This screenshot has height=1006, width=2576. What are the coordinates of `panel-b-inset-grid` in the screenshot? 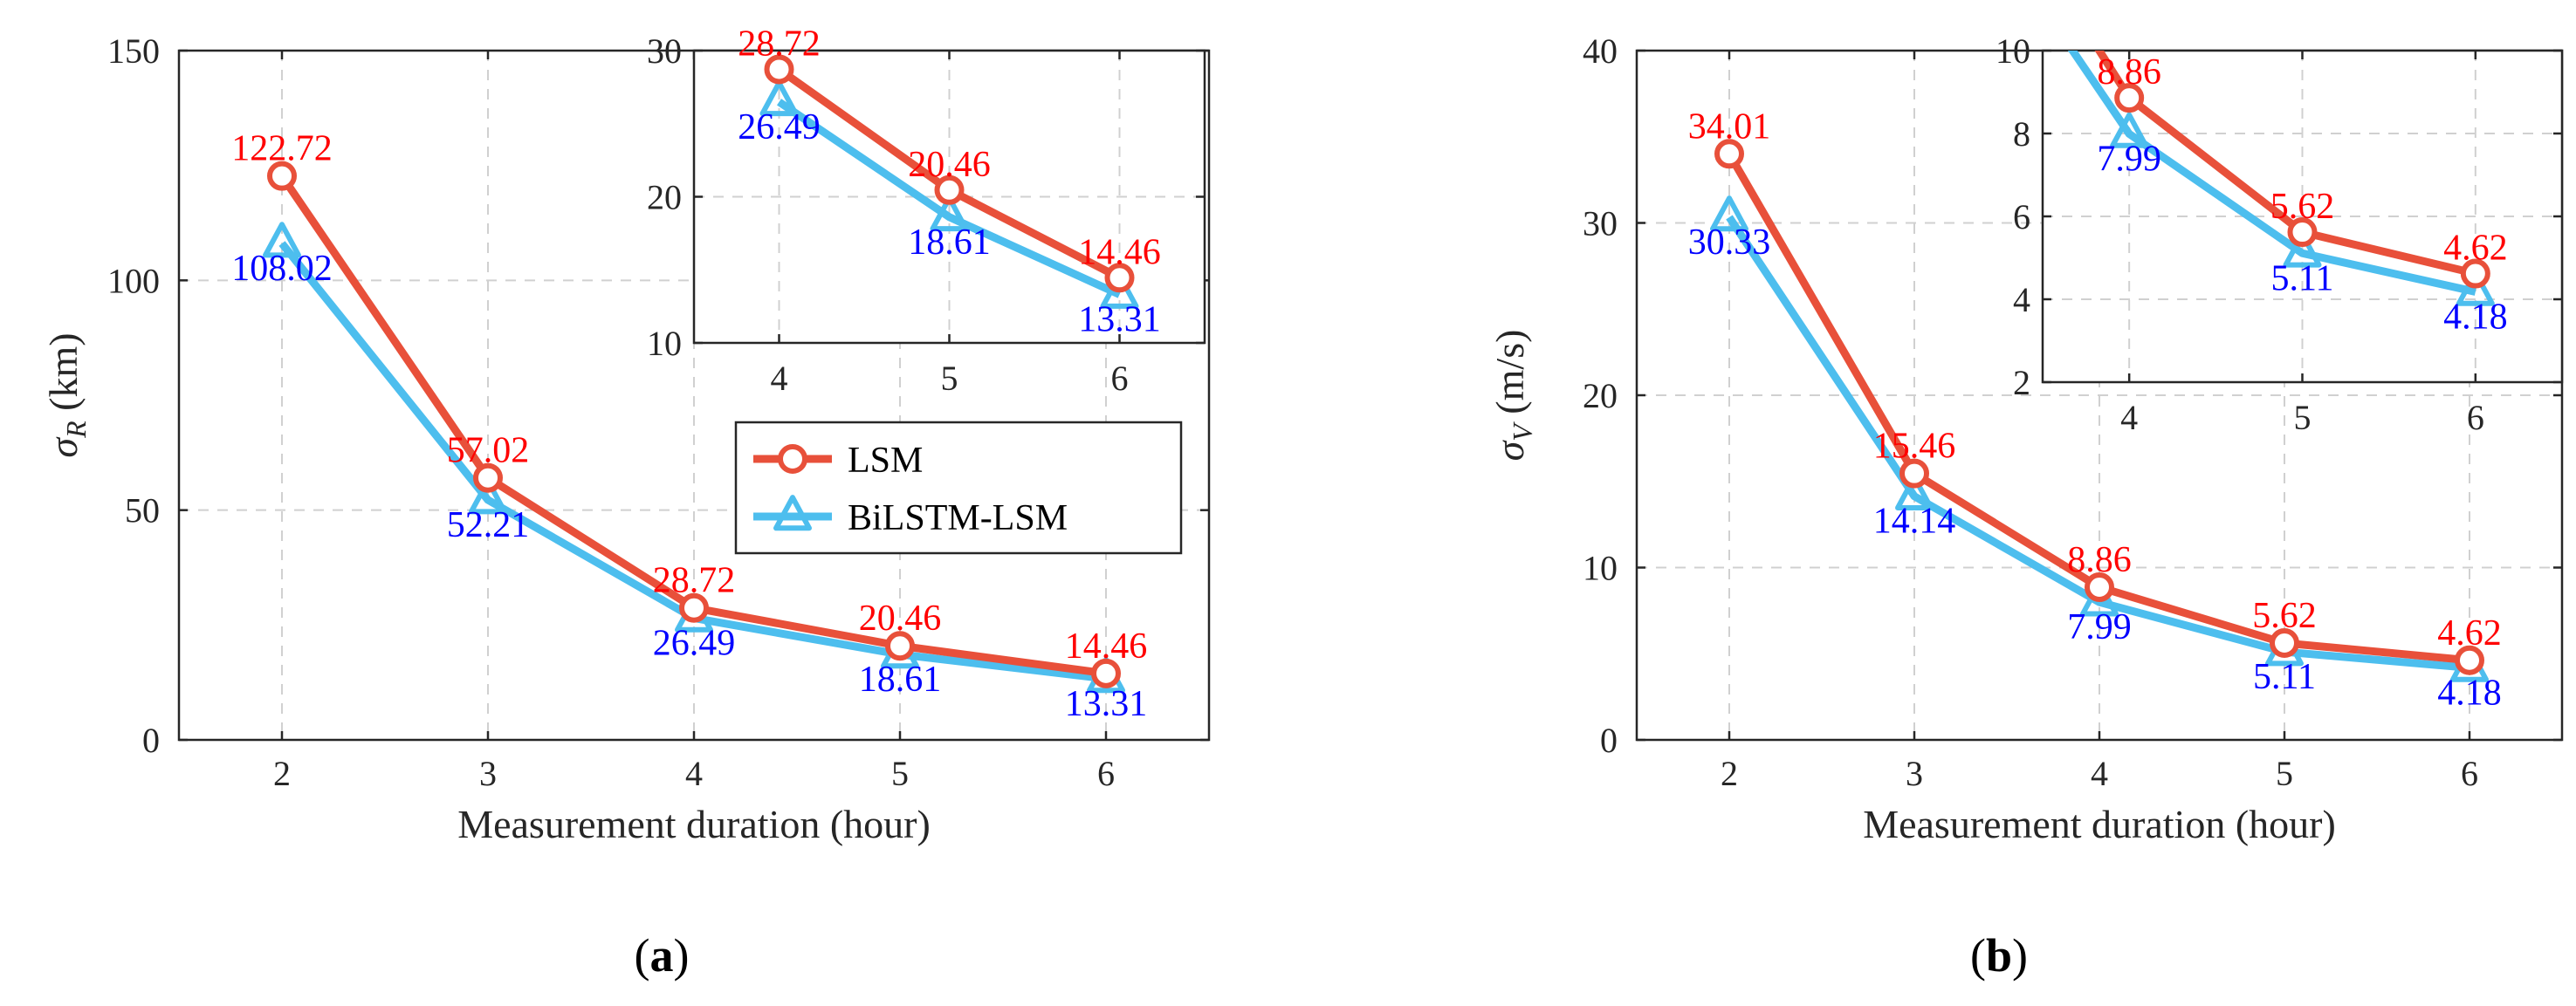 It's located at (2302, 216).